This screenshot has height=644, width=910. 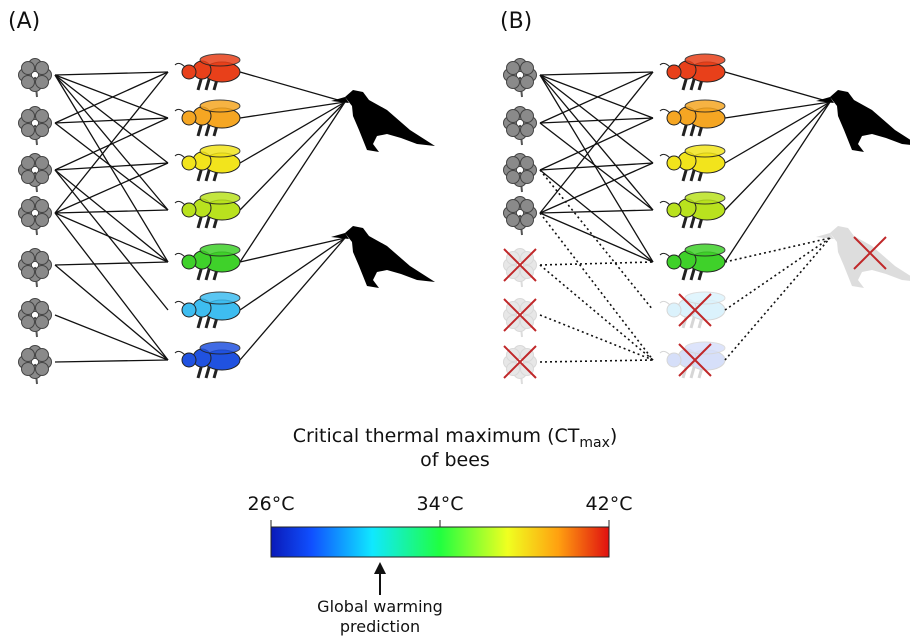 What do you see at coordinates (609, 504) in the screenshot?
I see `colorbar-tick-label: 42°C` at bounding box center [609, 504].